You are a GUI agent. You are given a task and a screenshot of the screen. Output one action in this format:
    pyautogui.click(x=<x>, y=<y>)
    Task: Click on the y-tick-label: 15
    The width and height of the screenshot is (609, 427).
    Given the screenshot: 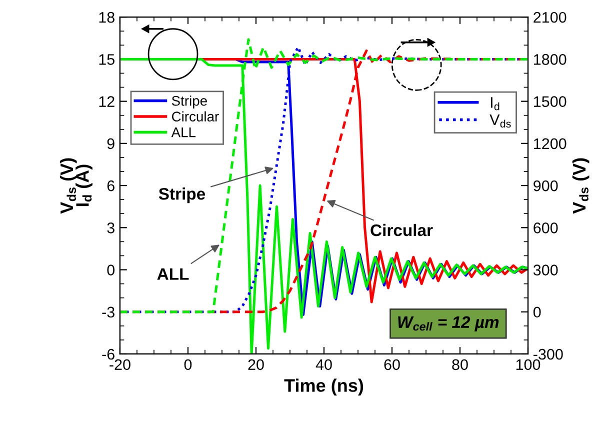 What is the action you would take?
    pyautogui.click(x=106, y=59)
    